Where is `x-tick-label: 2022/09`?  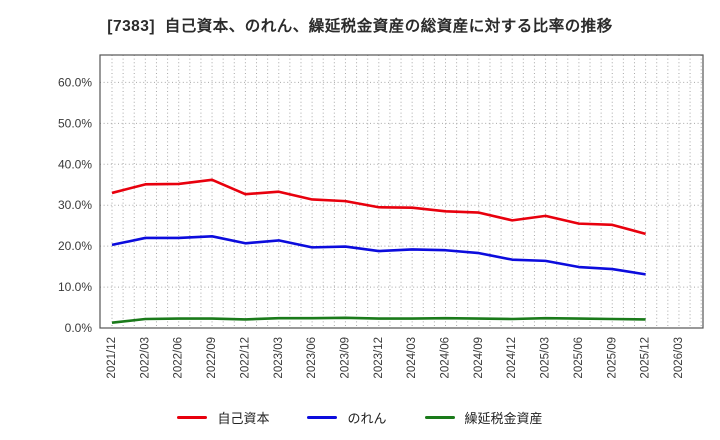 x-tick-label: 2022/09 is located at coordinates (212, 358).